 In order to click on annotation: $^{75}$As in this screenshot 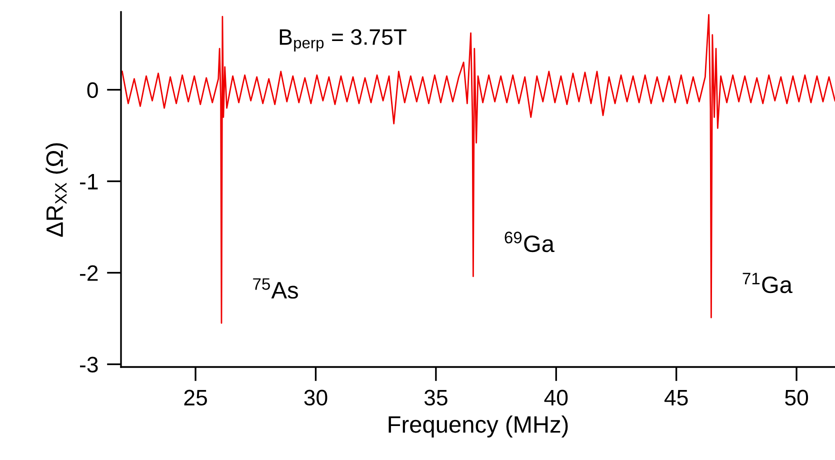, I will do `click(275, 288)`.